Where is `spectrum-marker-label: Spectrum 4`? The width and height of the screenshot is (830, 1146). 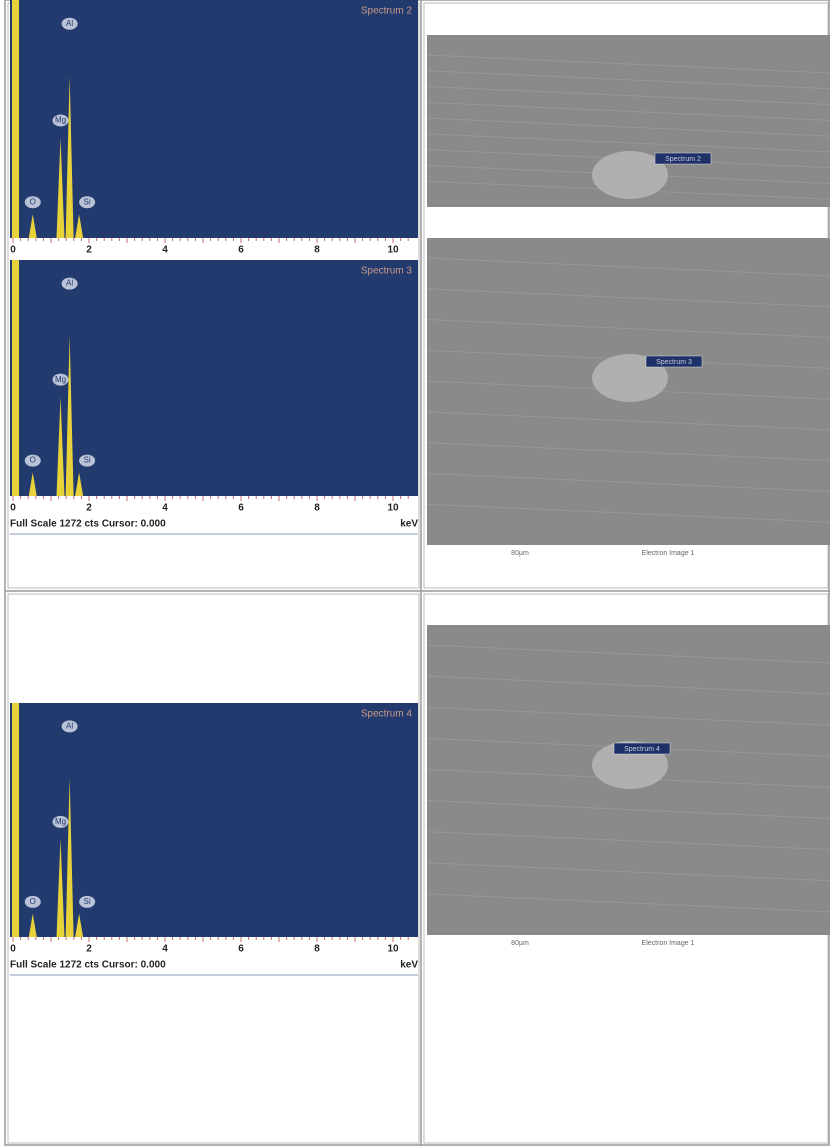
spectrum-marker-label: Spectrum 4 is located at coordinates (642, 749).